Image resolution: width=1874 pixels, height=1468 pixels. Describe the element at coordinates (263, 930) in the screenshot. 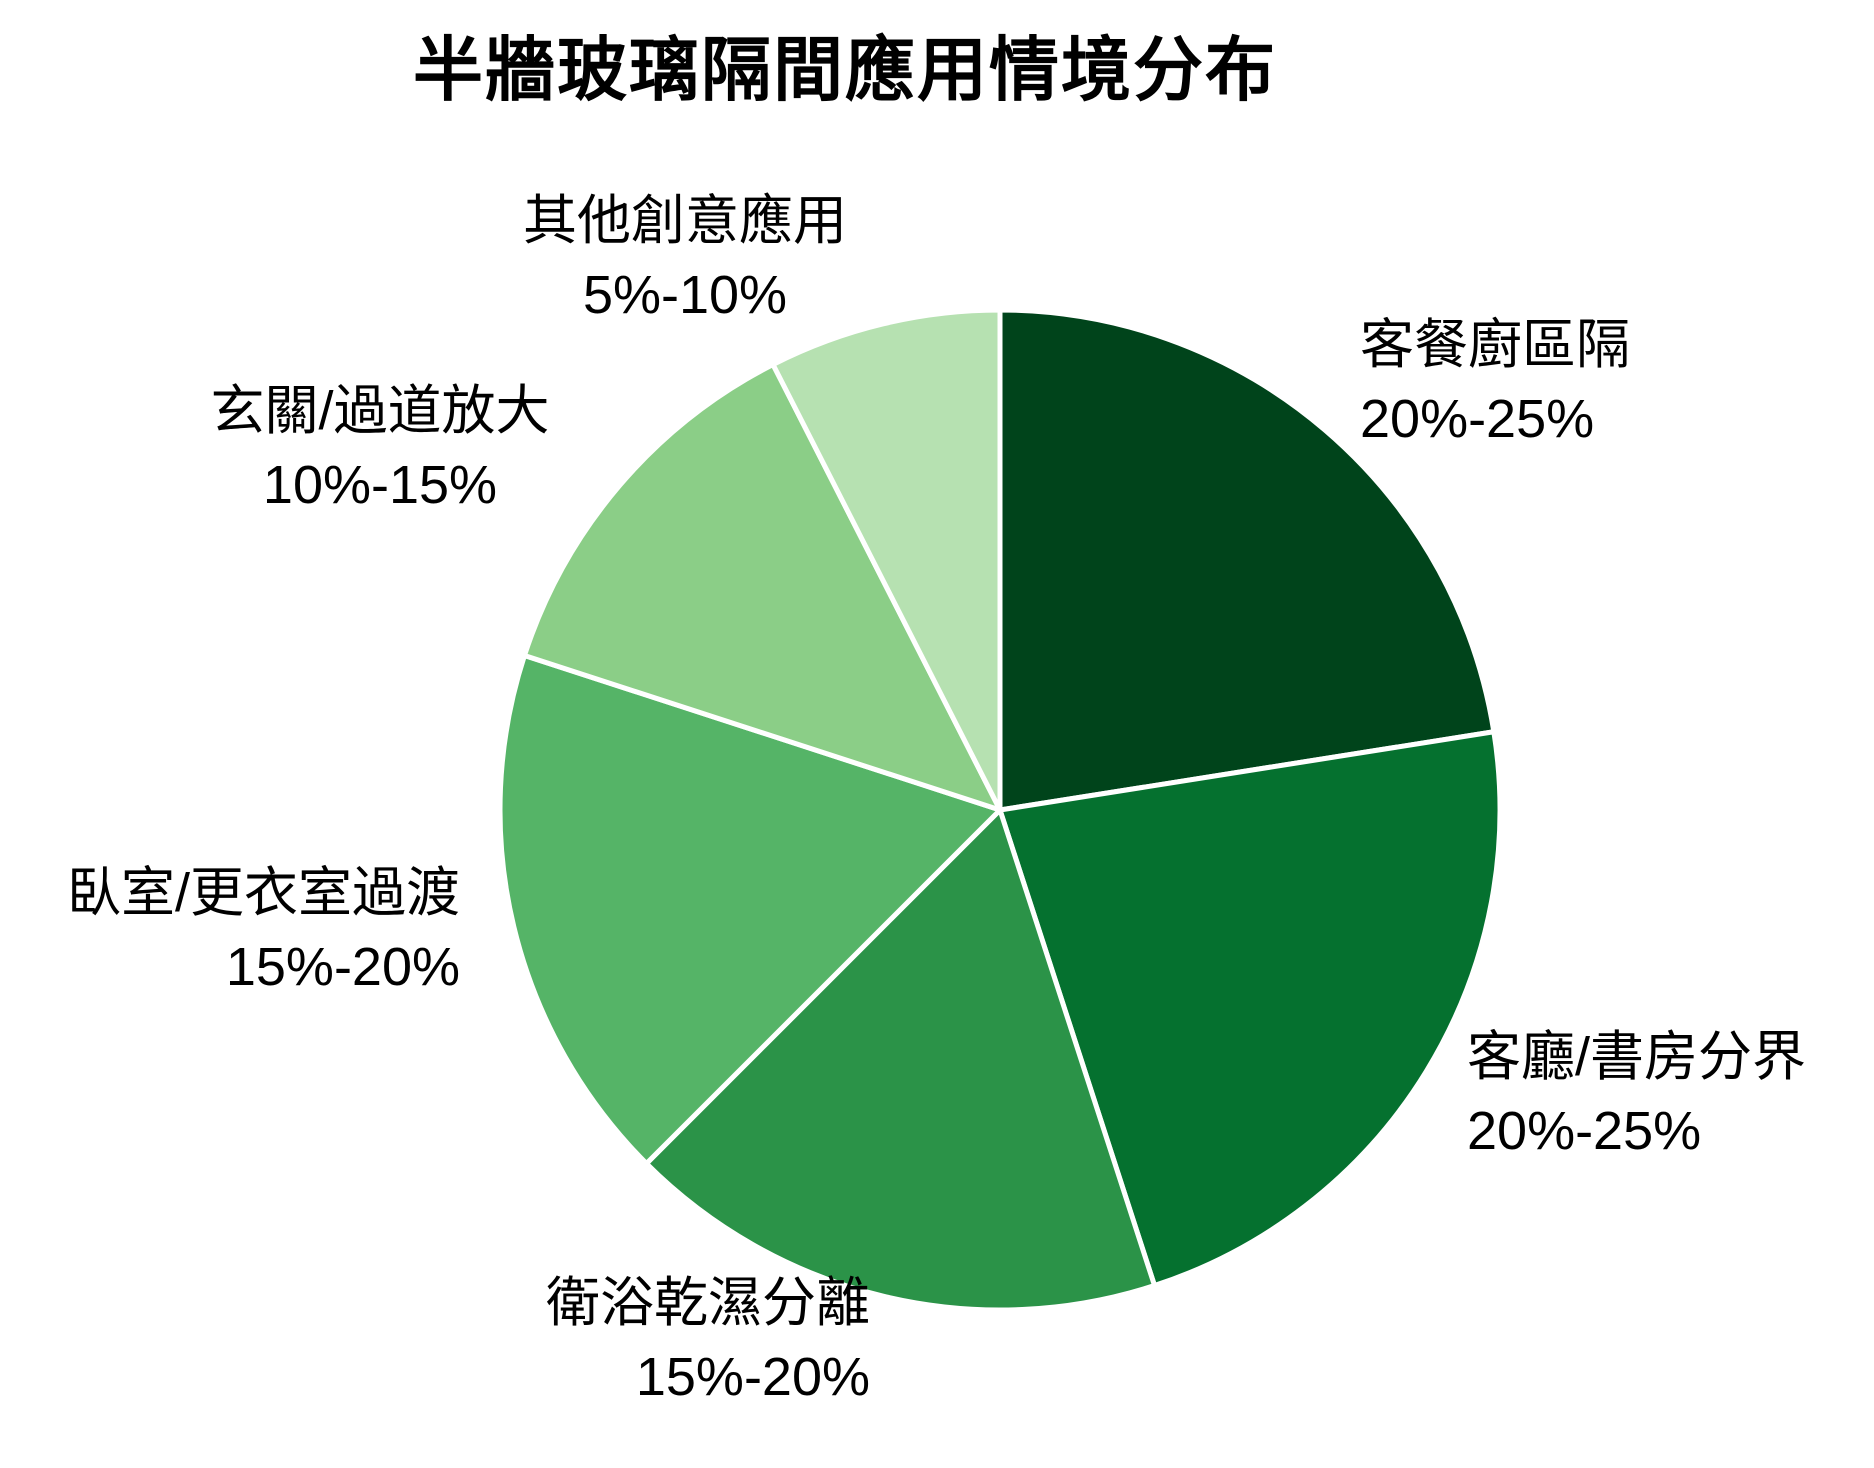

I see `pie-slice-label-bedroom-closet: 臥室/更衣室過渡 15%-20%` at that location.